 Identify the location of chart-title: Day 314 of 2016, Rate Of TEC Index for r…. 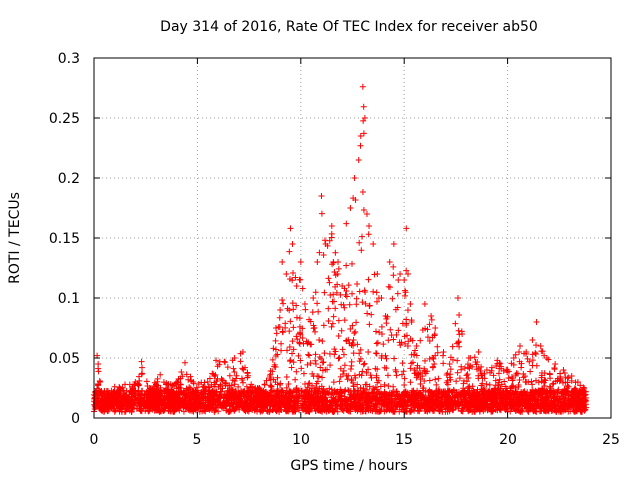
(349, 27).